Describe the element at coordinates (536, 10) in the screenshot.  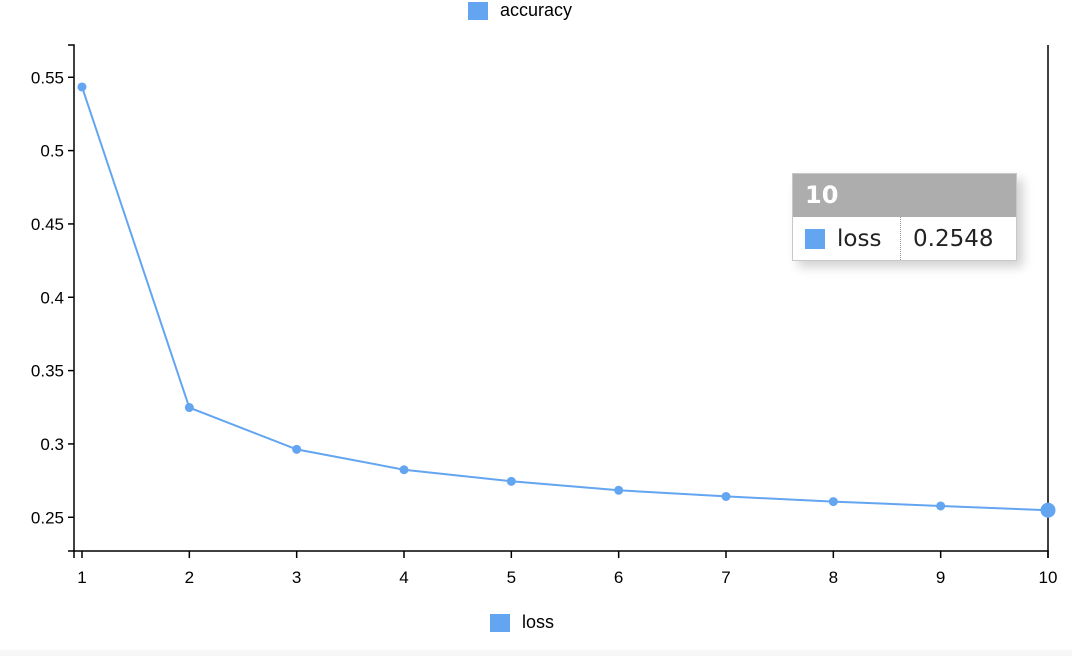
I see `legend-top-label: accuracy` at that location.